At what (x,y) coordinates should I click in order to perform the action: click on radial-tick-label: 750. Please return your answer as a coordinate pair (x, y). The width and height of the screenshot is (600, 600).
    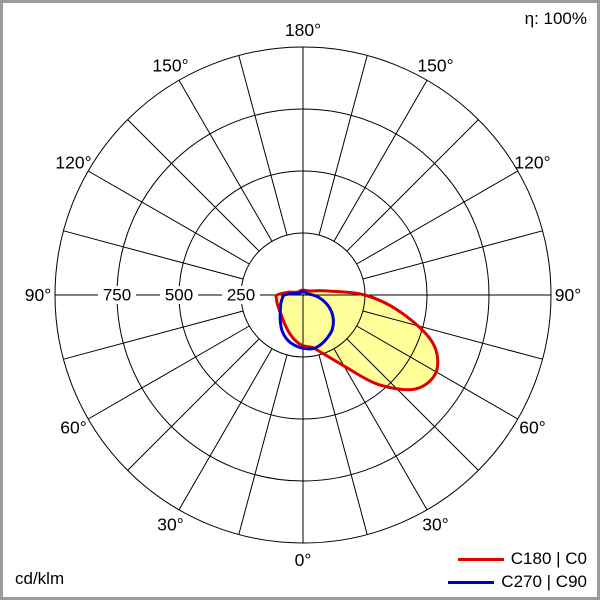
    Looking at the image, I should click on (117, 295).